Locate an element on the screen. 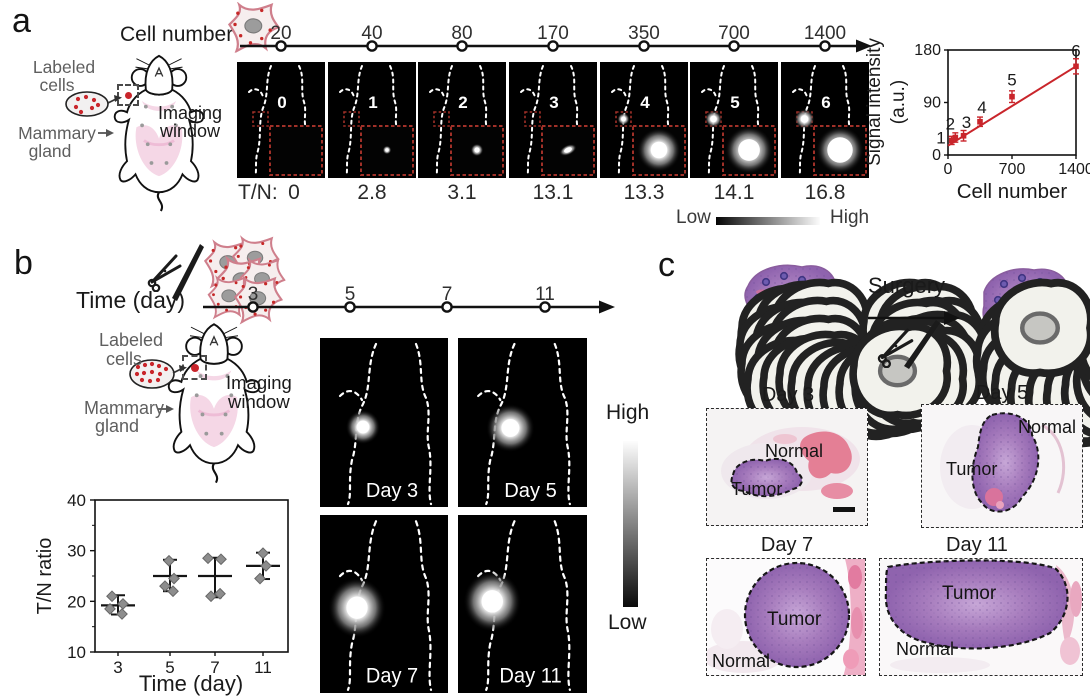 This screenshot has width=1090, height=697. histology-day7-image is located at coordinates (786, 617).